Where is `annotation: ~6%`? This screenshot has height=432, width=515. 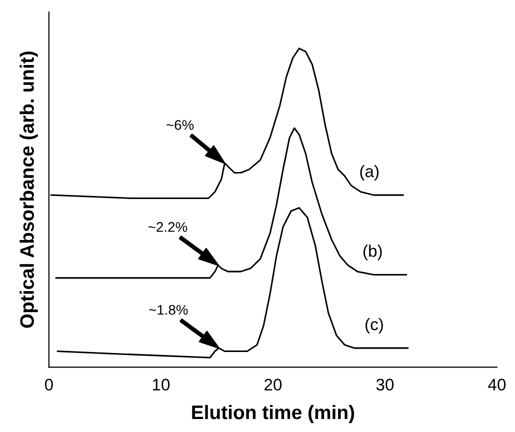 annotation: ~6% is located at coordinates (180, 125).